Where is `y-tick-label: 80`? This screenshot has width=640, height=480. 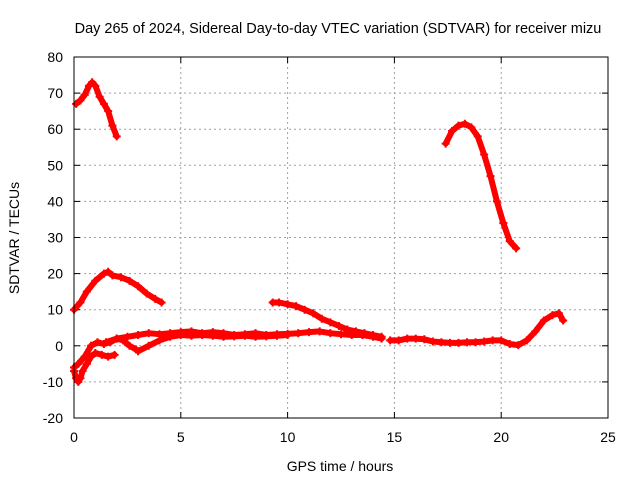
y-tick-label: 80 is located at coordinates (55, 57).